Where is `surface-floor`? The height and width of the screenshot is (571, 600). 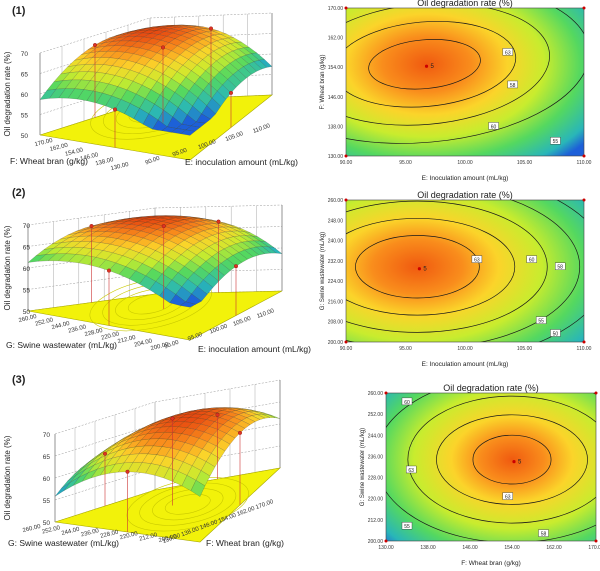
surface-floor is located at coordinates (155, 315).